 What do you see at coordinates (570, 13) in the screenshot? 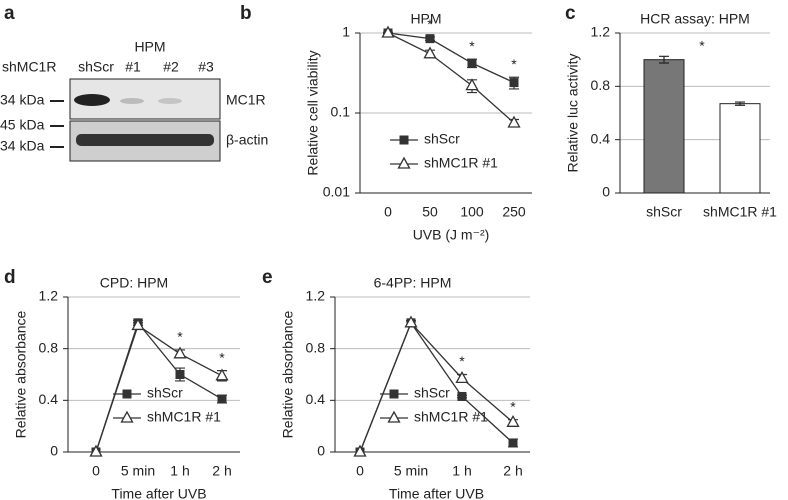
I see `panel-label: c` at bounding box center [570, 13].